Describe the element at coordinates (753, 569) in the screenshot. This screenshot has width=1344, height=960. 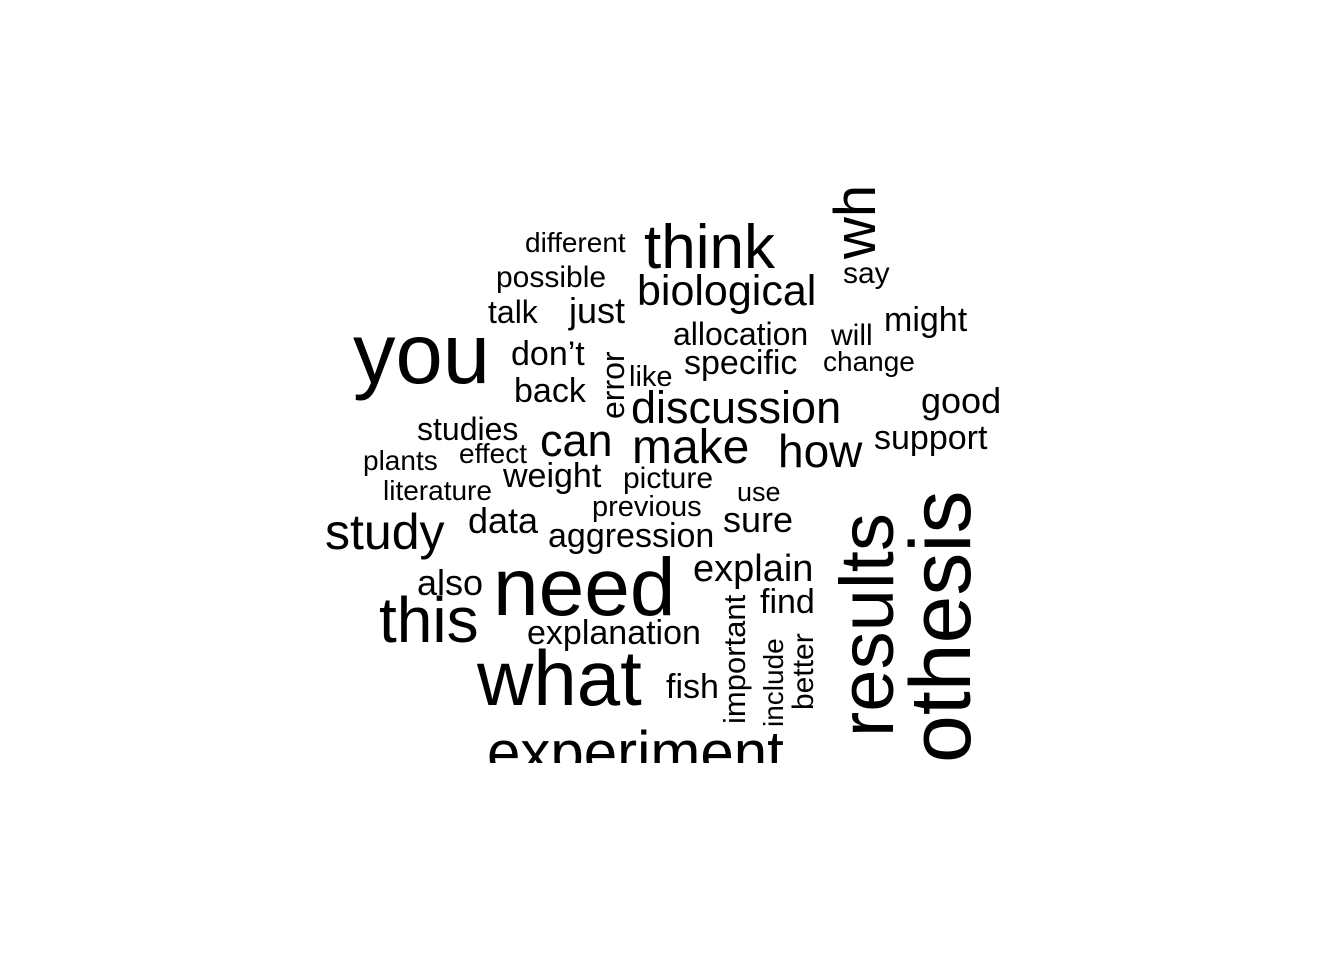
I see `word-explain: explain` at that location.